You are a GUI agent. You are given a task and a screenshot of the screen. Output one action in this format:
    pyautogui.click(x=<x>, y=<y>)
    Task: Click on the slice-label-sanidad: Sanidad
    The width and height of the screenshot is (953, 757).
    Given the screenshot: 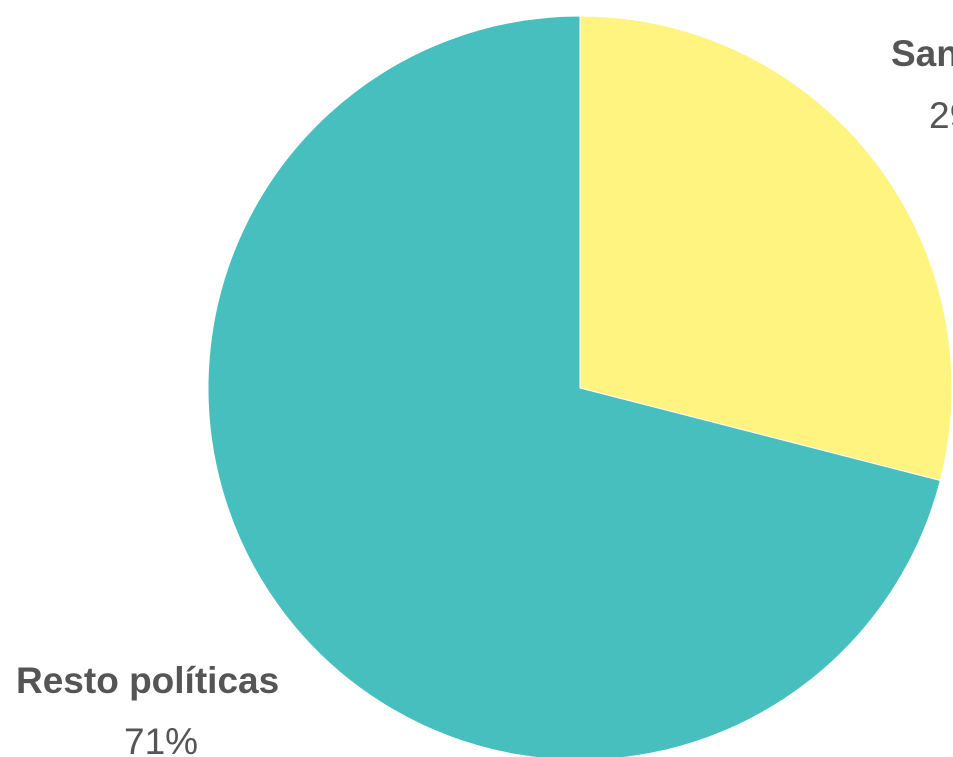 What is the action you would take?
    pyautogui.click(x=922, y=53)
    